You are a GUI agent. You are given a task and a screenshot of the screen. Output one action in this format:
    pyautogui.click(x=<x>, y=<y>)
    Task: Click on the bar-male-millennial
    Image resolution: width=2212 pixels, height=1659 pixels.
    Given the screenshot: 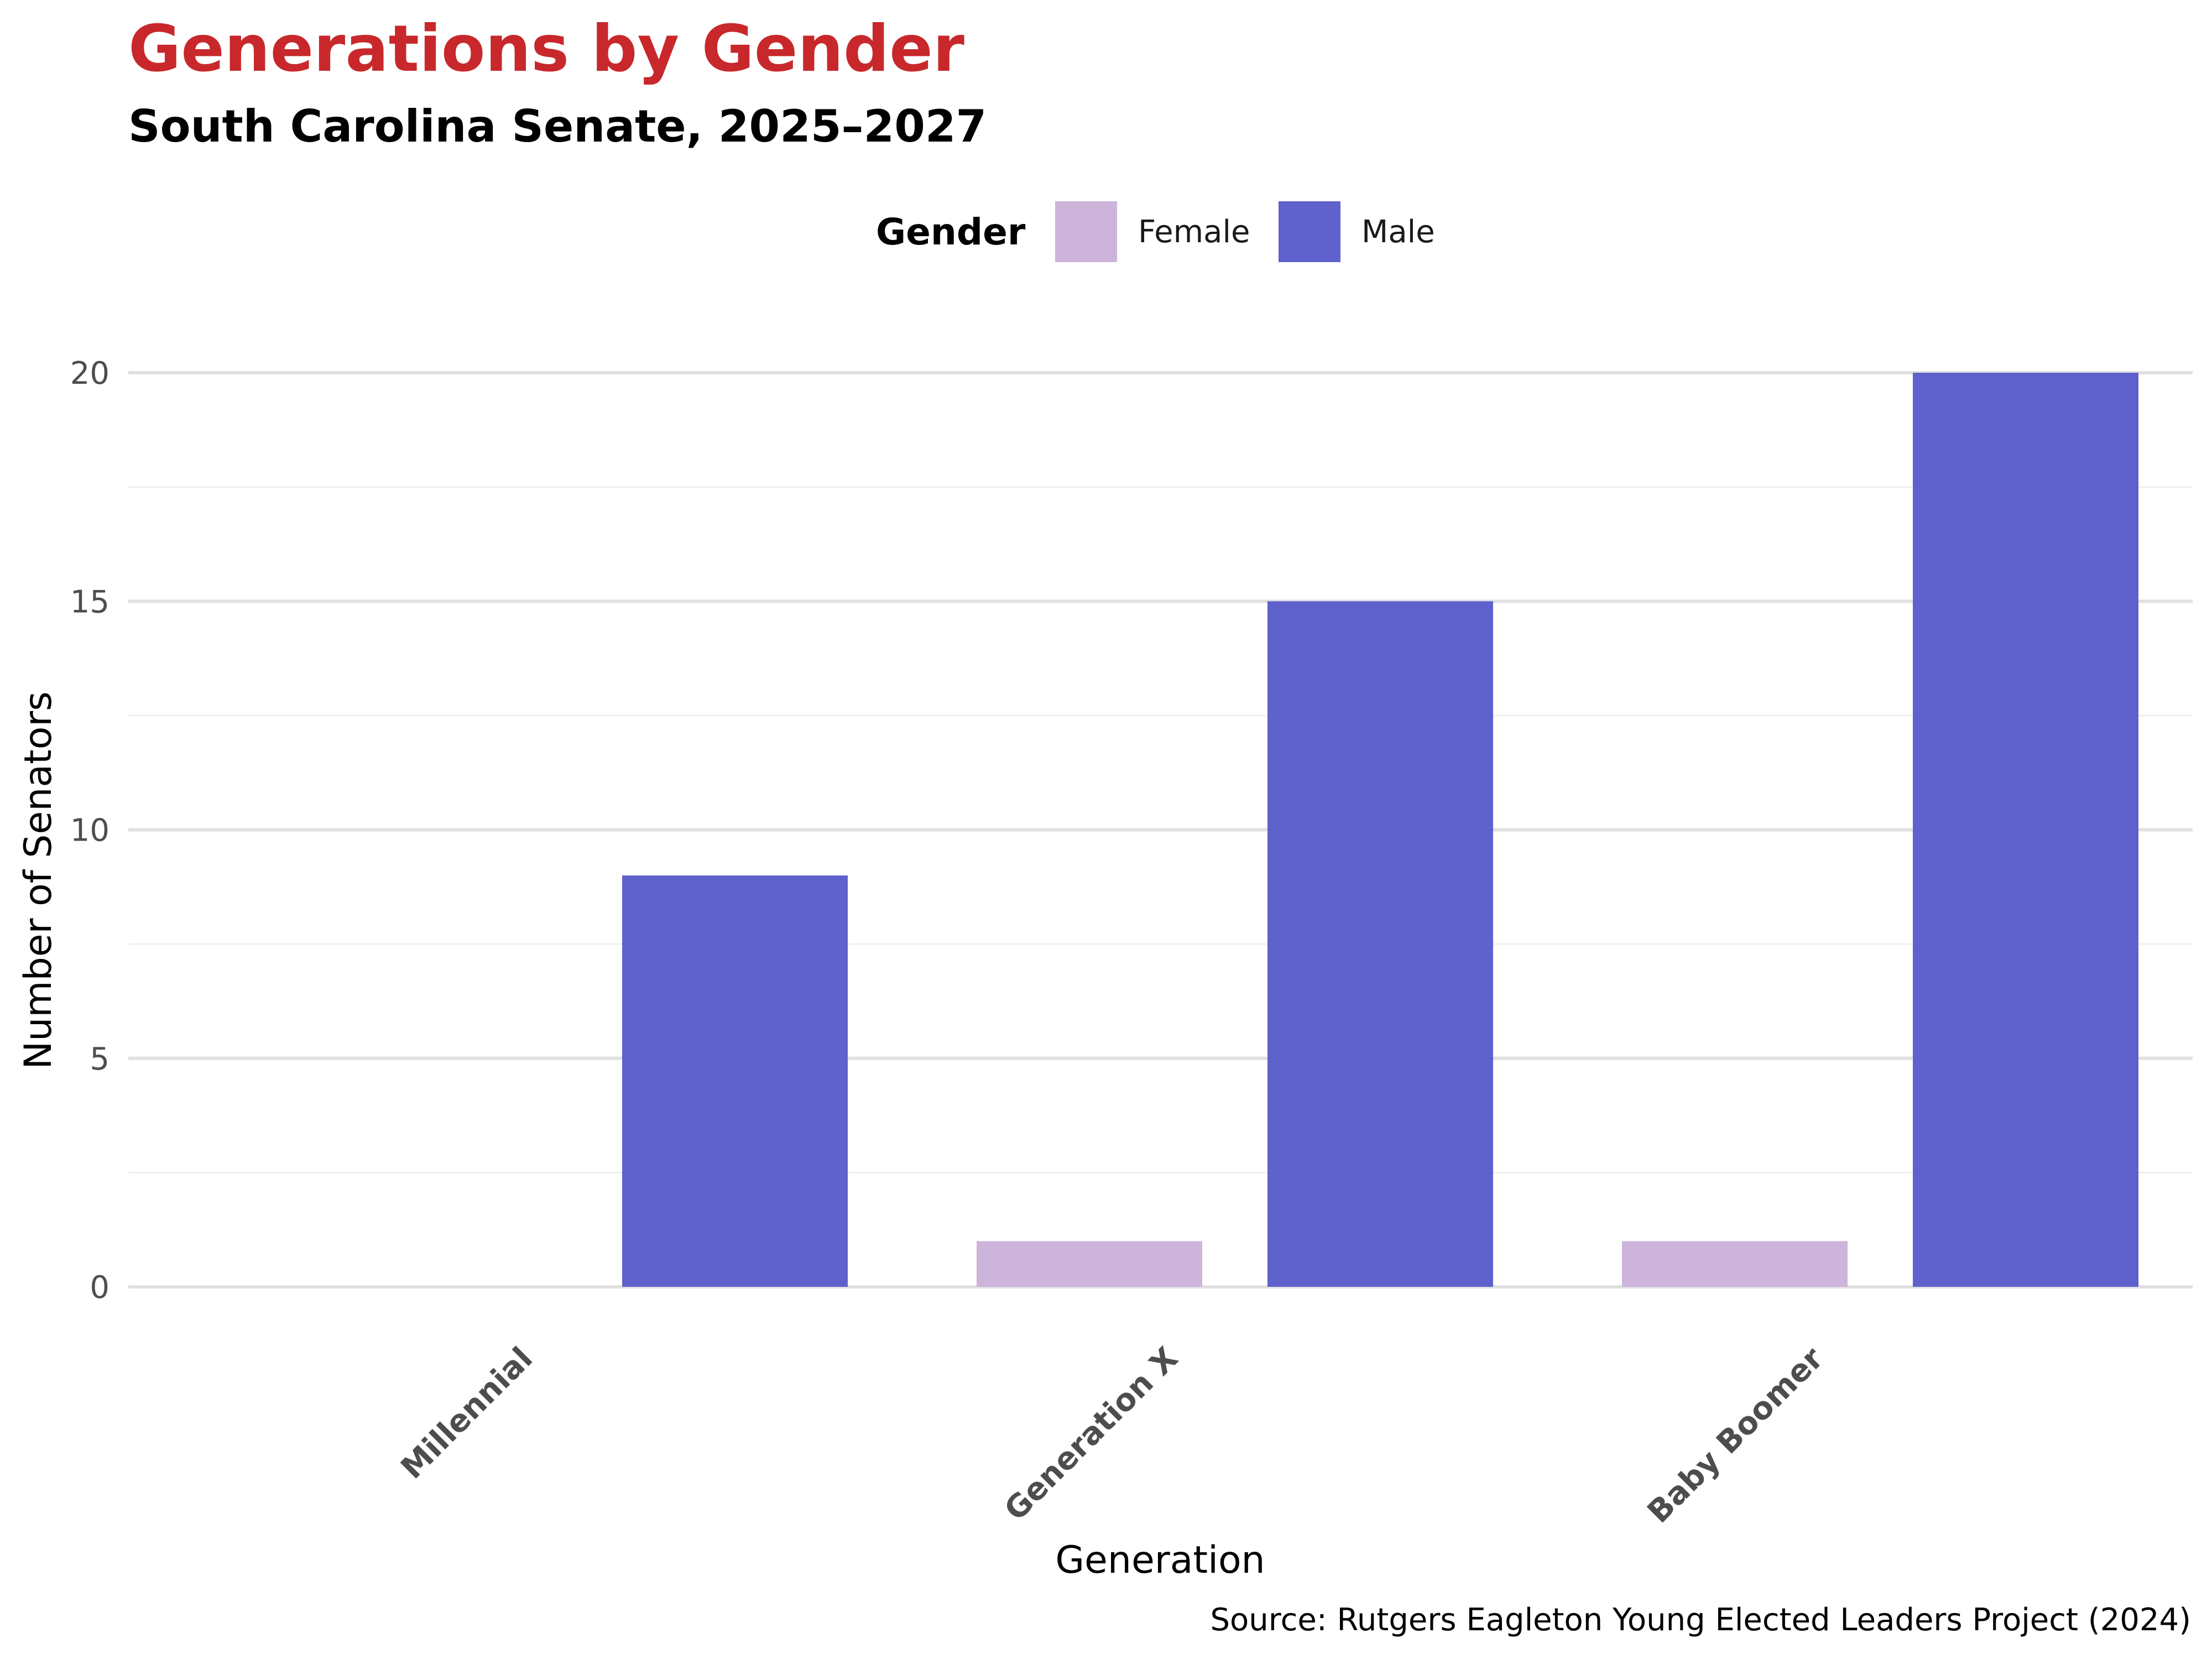 What is the action you would take?
    pyautogui.click(x=735, y=1081)
    